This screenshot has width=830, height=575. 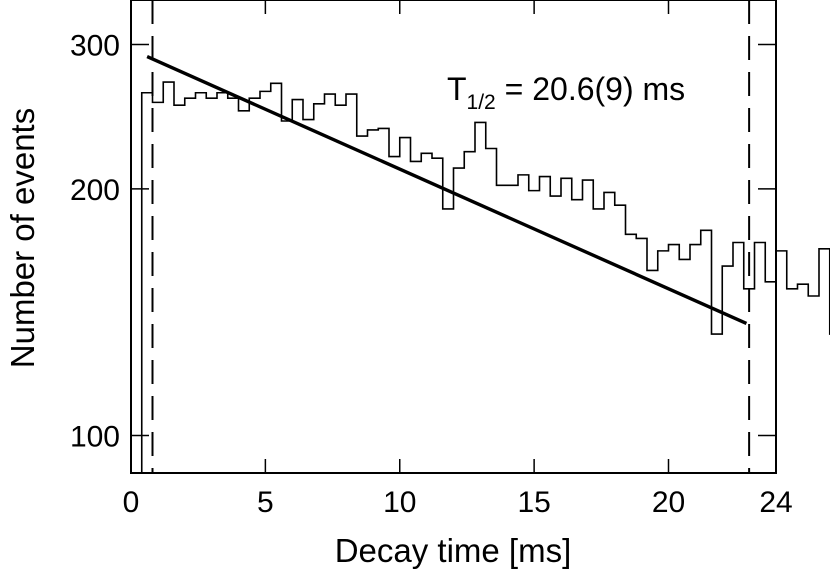 What do you see at coordinates (22, 238) in the screenshot?
I see `y-axis-label: Number of events` at bounding box center [22, 238].